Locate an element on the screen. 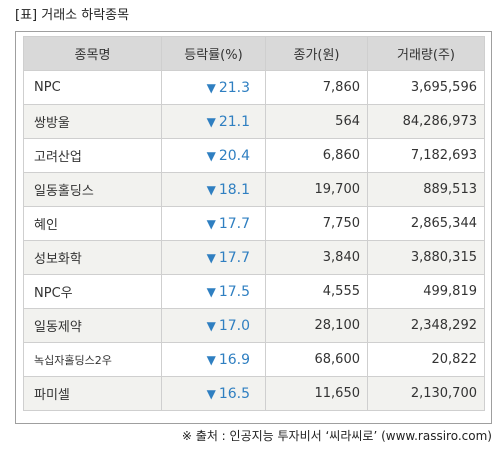  change-cell: ▼ 21.3 is located at coordinates (213, 87).